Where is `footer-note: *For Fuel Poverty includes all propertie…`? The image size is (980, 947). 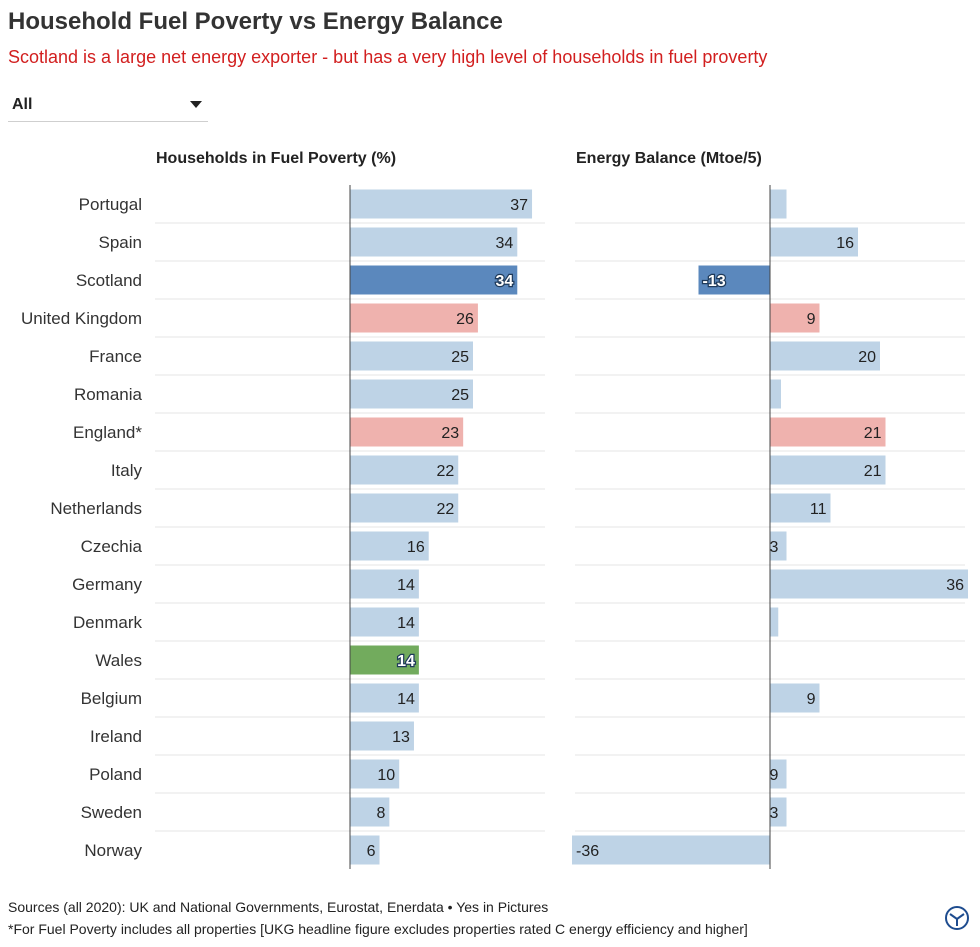 footer-note: *For Fuel Poverty includes all propertie… is located at coordinates (378, 929).